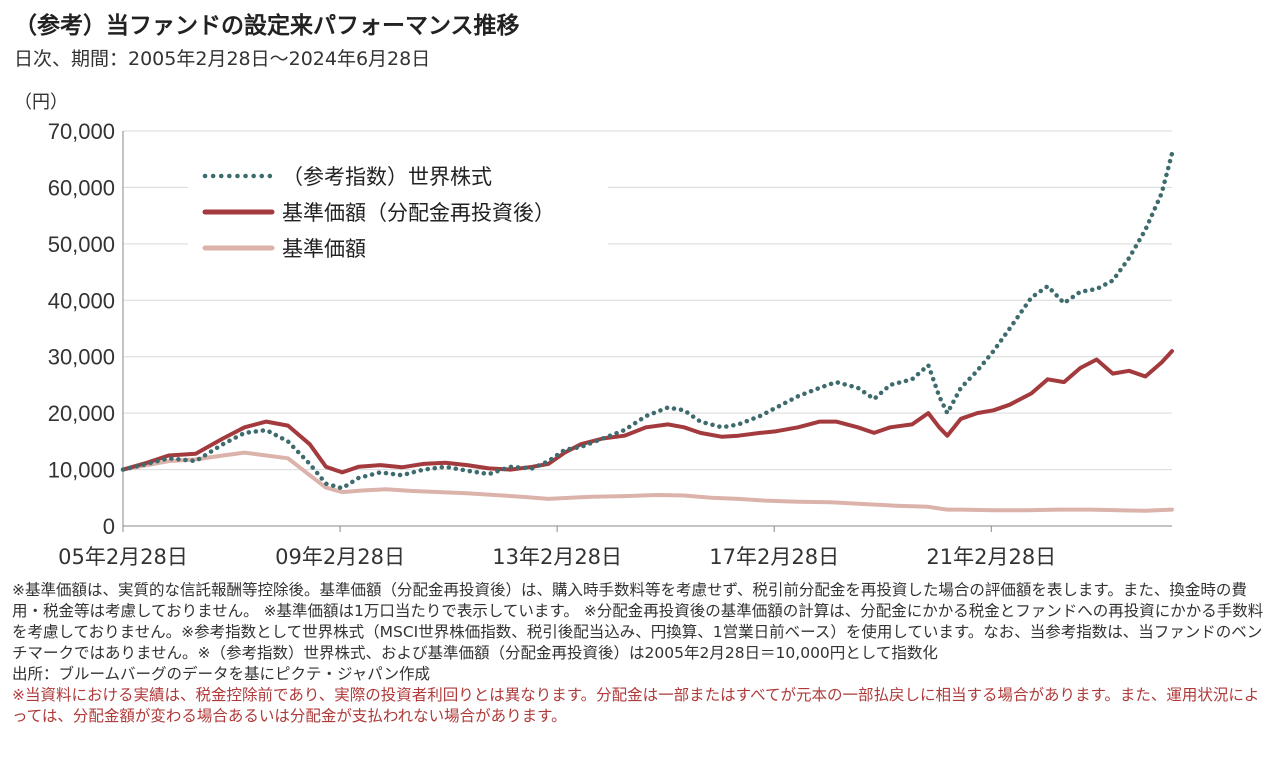  I want to click on x-tick-label: 21年2月28日, so click(991, 557).